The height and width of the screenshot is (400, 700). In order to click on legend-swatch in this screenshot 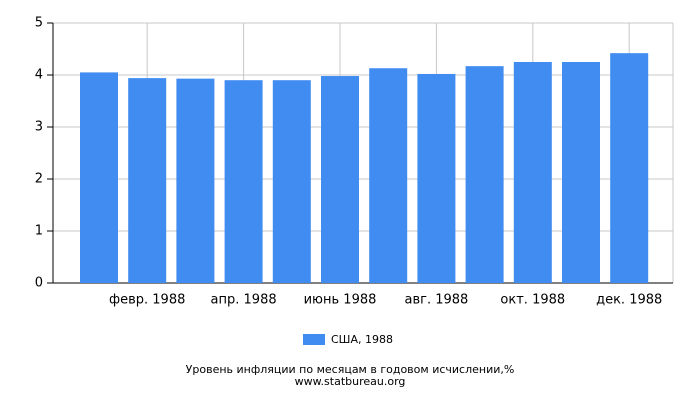, I will do `click(314, 339)`.